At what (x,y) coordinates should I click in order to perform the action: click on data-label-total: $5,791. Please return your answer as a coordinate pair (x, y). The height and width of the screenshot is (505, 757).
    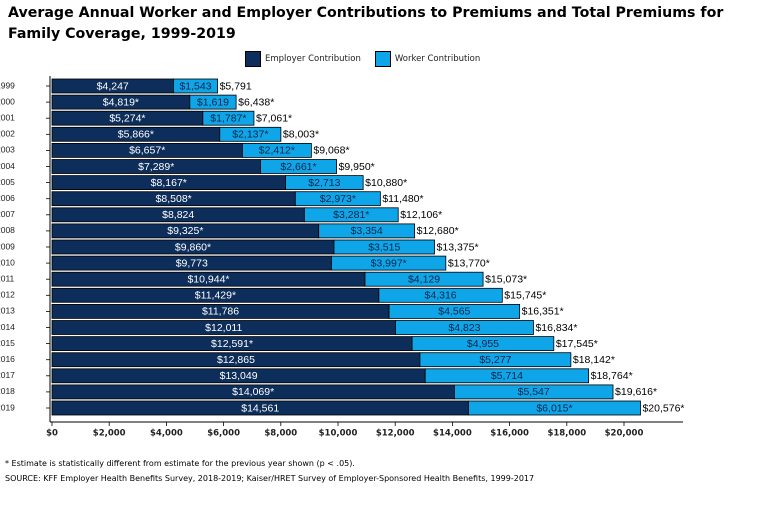
    Looking at the image, I should click on (236, 86).